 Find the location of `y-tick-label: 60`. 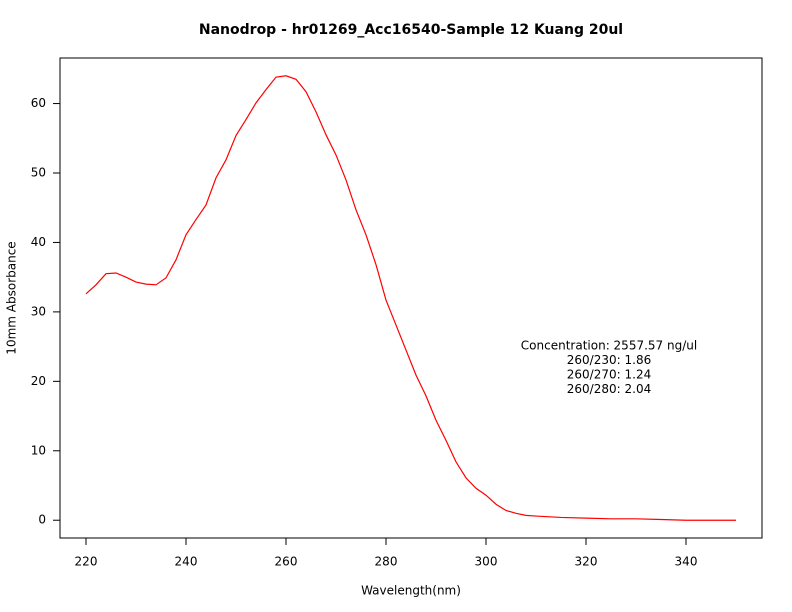

y-tick-label: 60 is located at coordinates (38, 103).